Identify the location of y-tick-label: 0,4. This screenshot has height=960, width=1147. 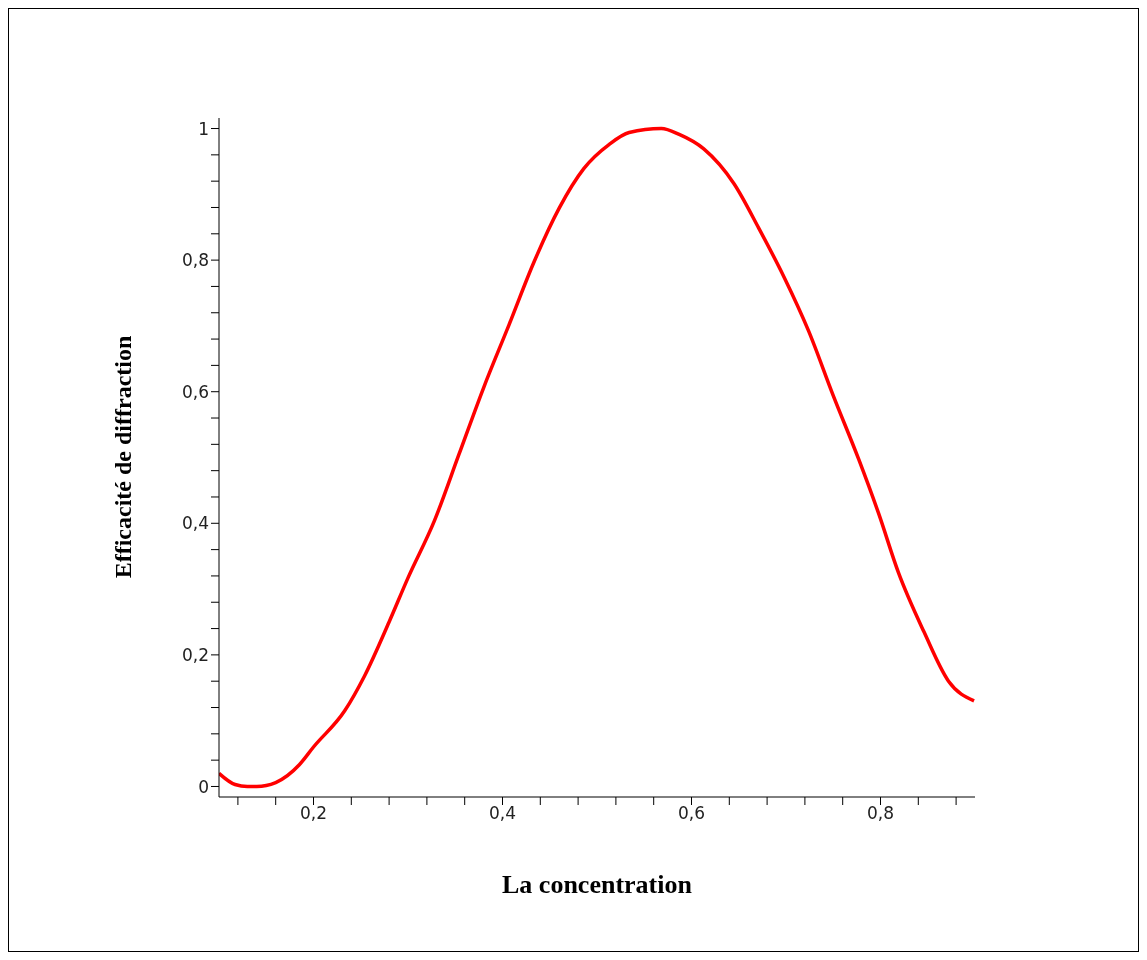
(195, 523).